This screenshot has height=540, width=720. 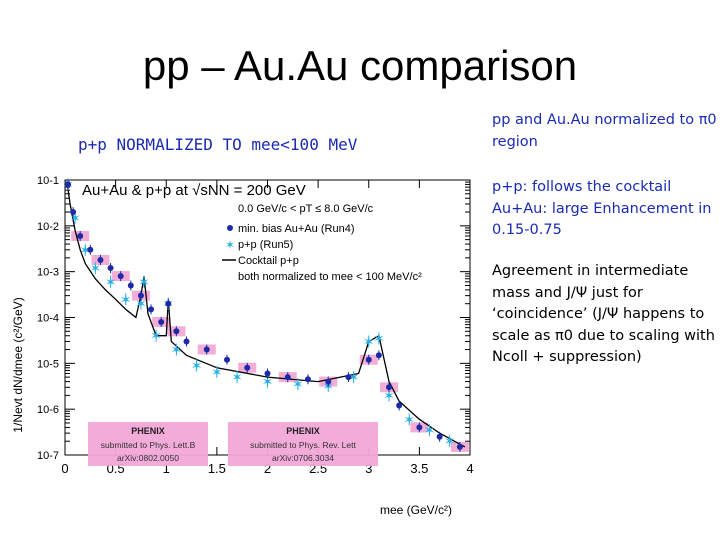 What do you see at coordinates (194, 190) in the screenshot?
I see `chart-title: Au+Au & p+p at √sNN = 200 GeV` at bounding box center [194, 190].